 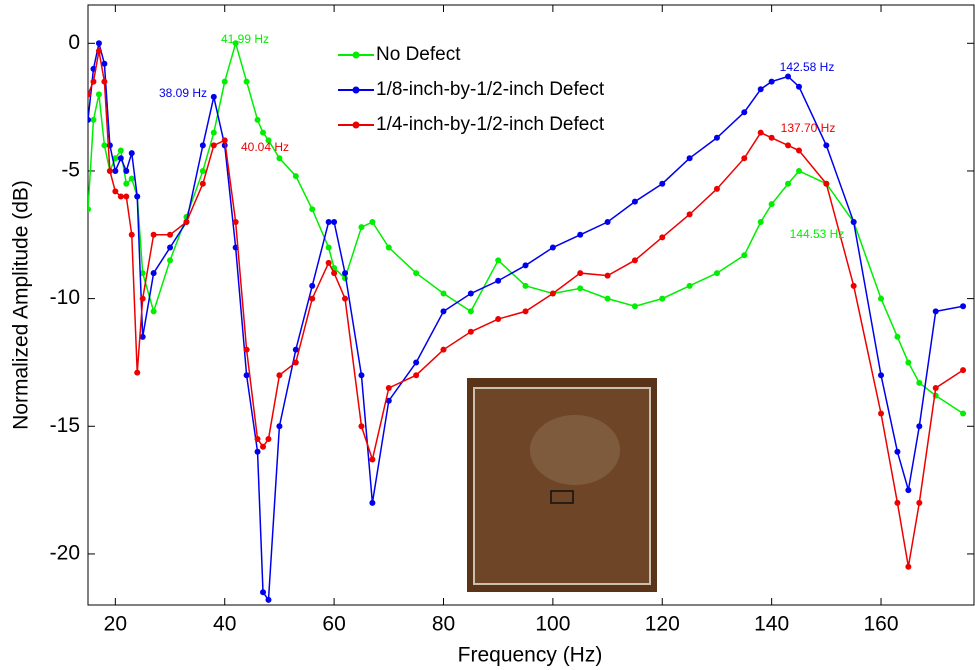 What do you see at coordinates (552, 624) in the screenshot?
I see `x-tick-label: 100` at bounding box center [552, 624].